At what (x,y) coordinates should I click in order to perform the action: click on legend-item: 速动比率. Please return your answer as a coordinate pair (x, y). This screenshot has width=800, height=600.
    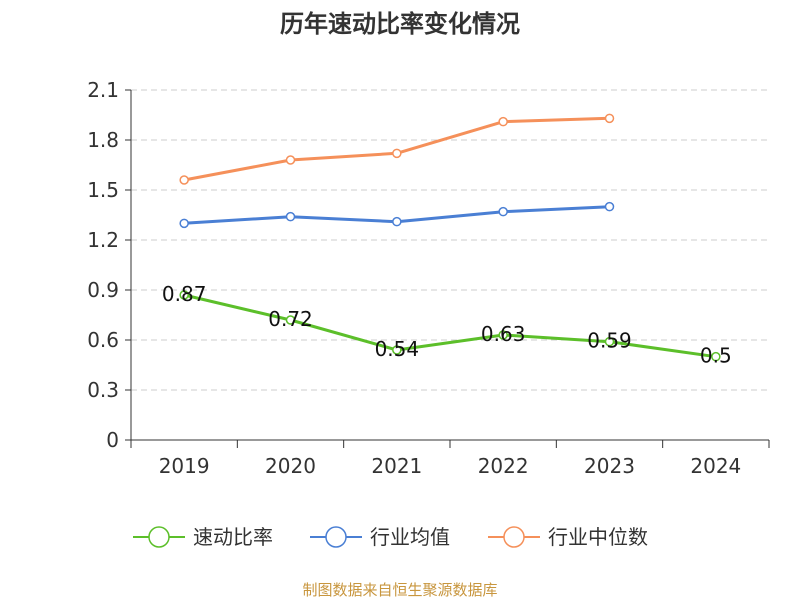
    Looking at the image, I should click on (203, 537).